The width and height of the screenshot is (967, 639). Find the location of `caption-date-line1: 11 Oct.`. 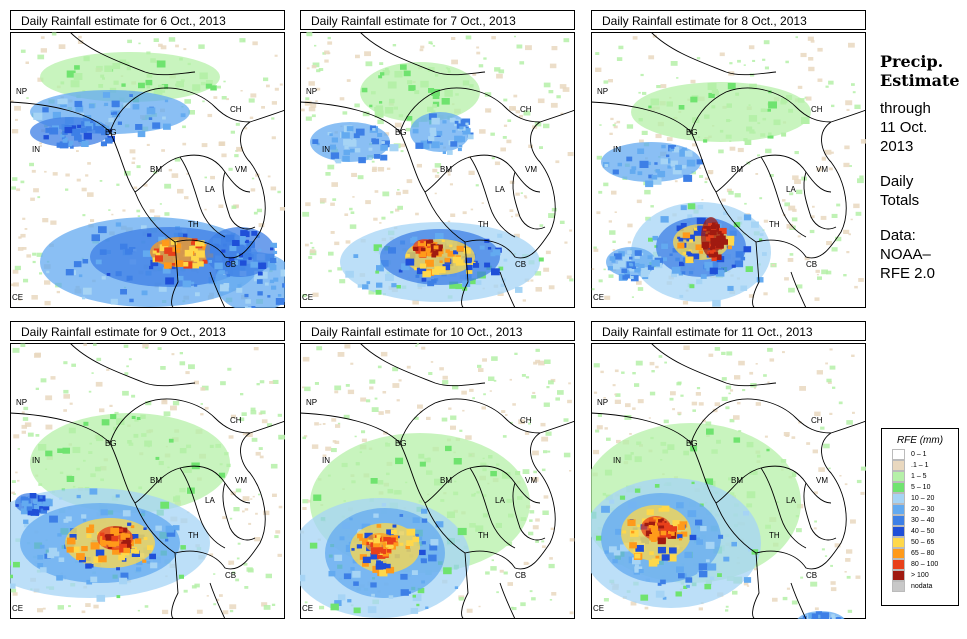

caption-date-line1: 11 Oct. is located at coordinates (904, 127).